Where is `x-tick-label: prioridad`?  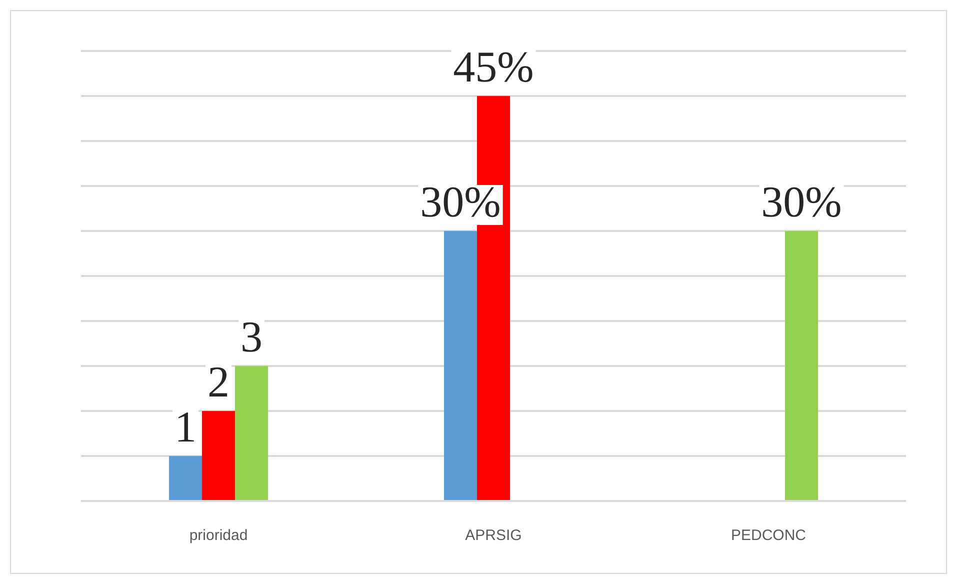
x-tick-label: prioridad is located at coordinates (218, 535).